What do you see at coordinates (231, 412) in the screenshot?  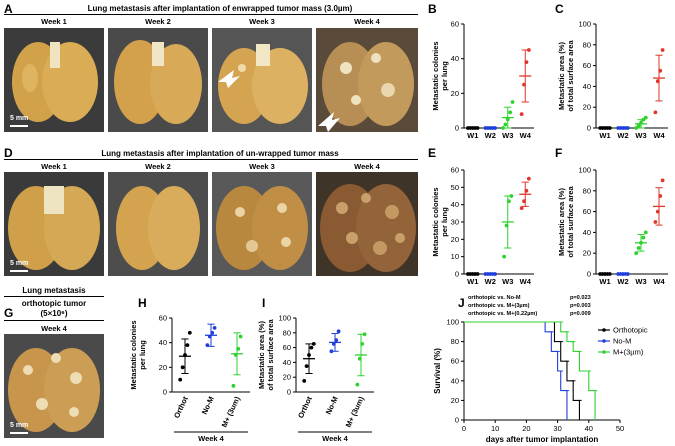 I see `chart-h-category-label: M+ (3um)` at bounding box center [231, 412].